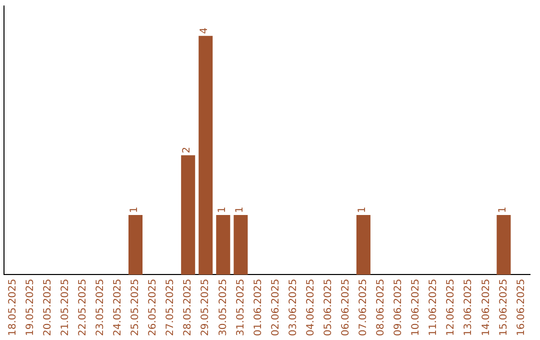 The width and height of the screenshot is (540, 340). Describe the element at coordinates (364, 307) in the screenshot. I see `x-tick-label: 07.06.2025` at that location.